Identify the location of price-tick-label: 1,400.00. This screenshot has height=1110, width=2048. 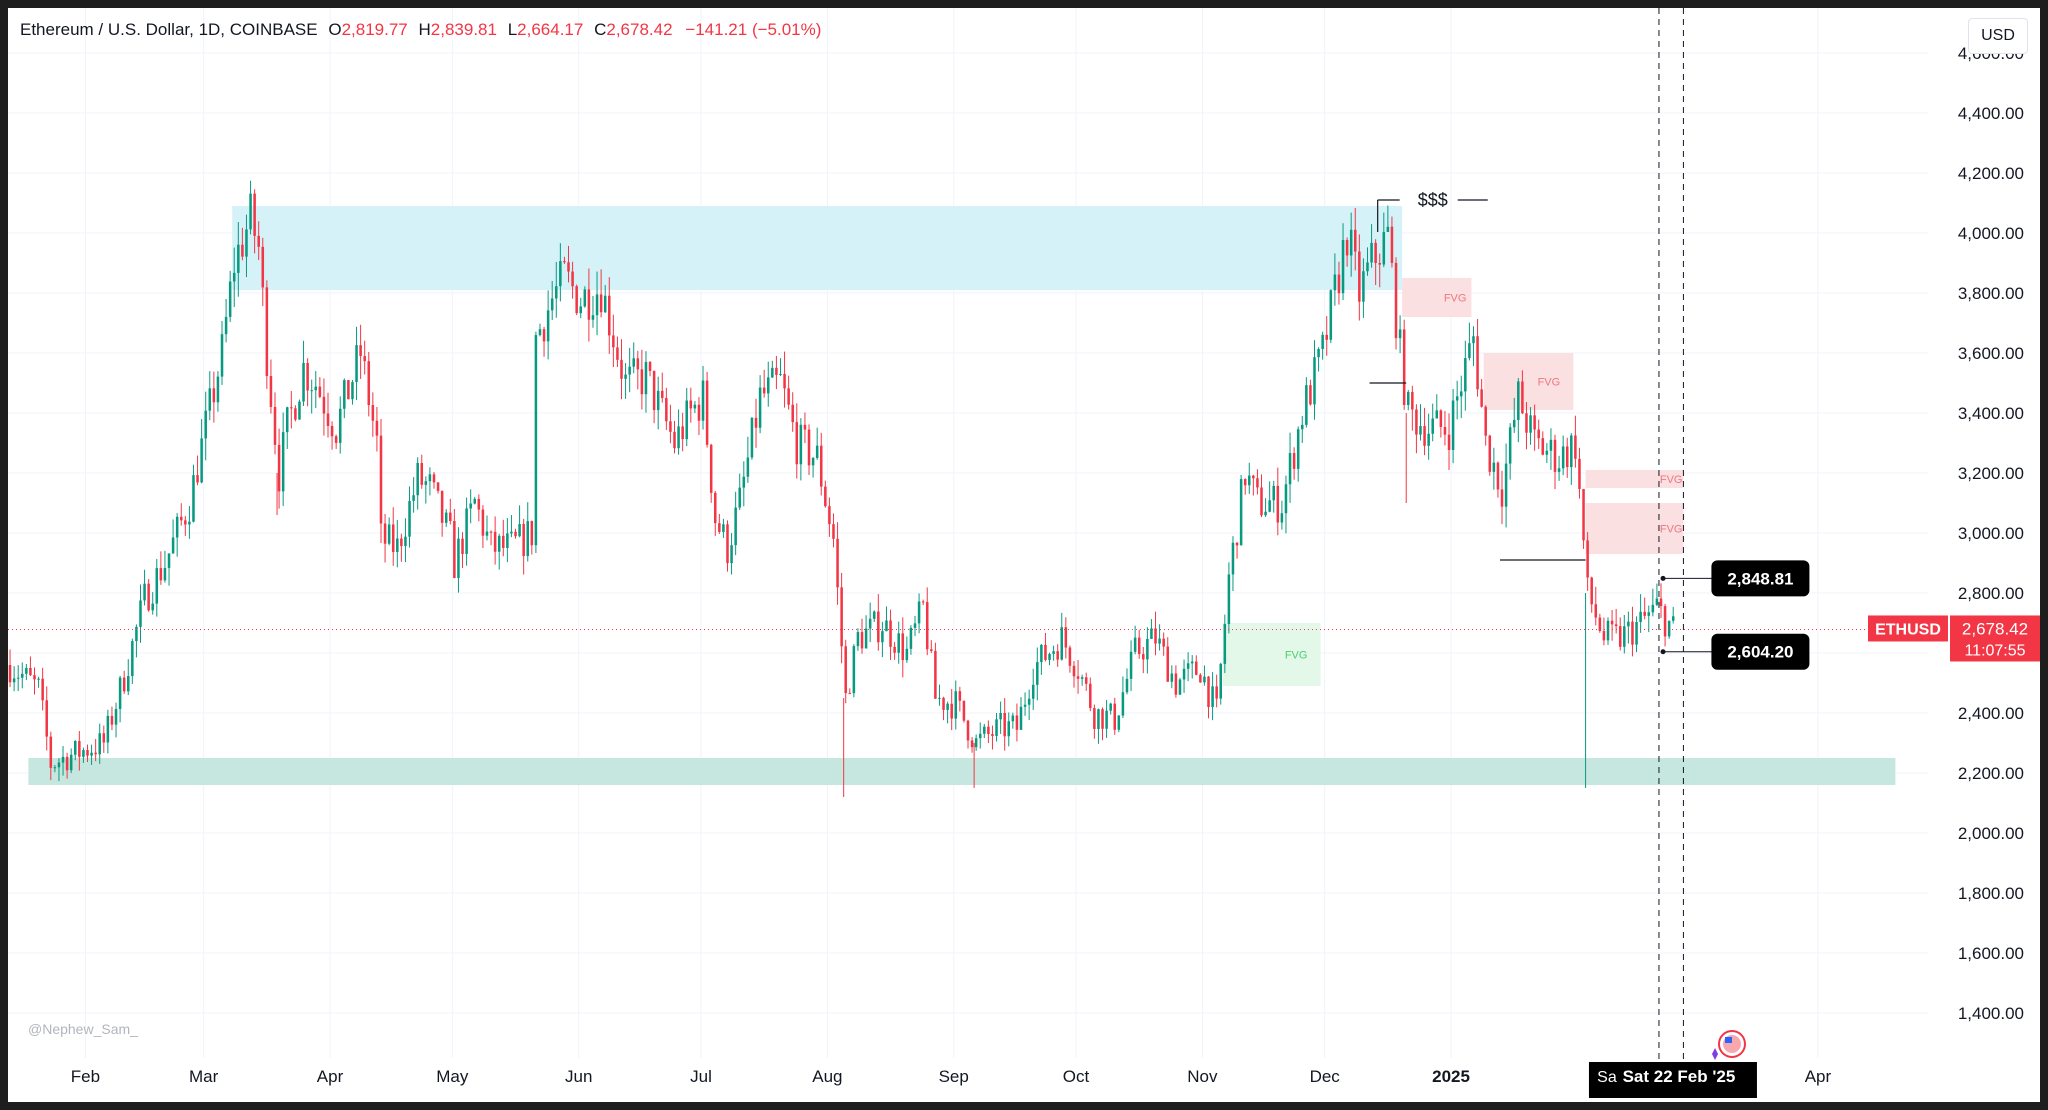
(1991, 1013).